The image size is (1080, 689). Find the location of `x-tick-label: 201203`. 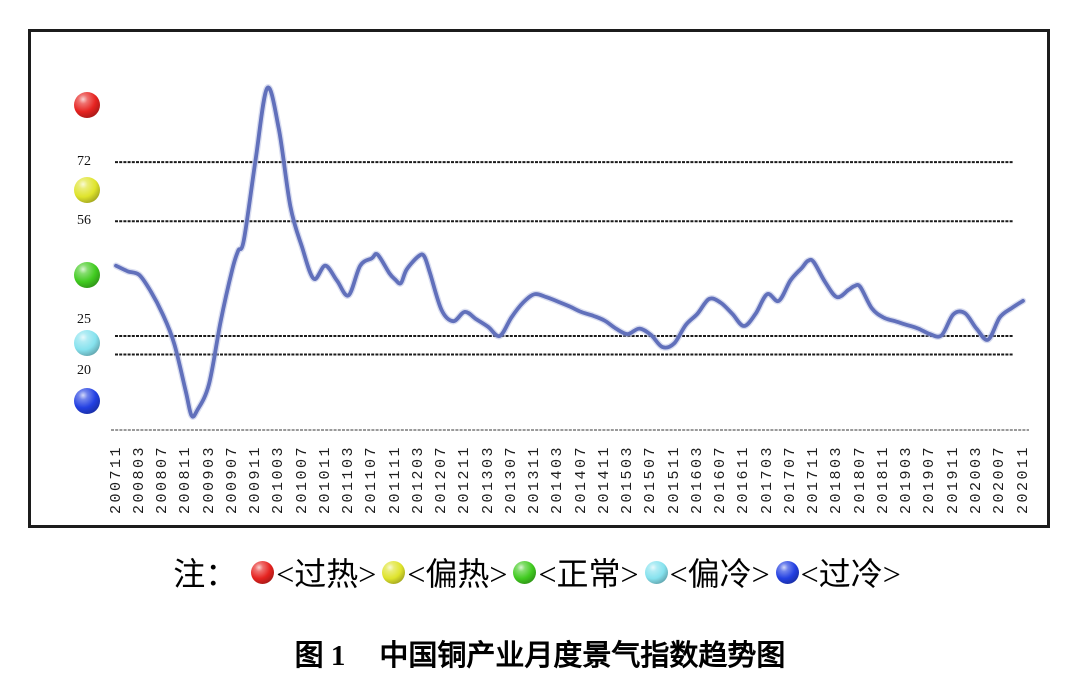

x-tick-label: 201203 is located at coordinates (418, 479).